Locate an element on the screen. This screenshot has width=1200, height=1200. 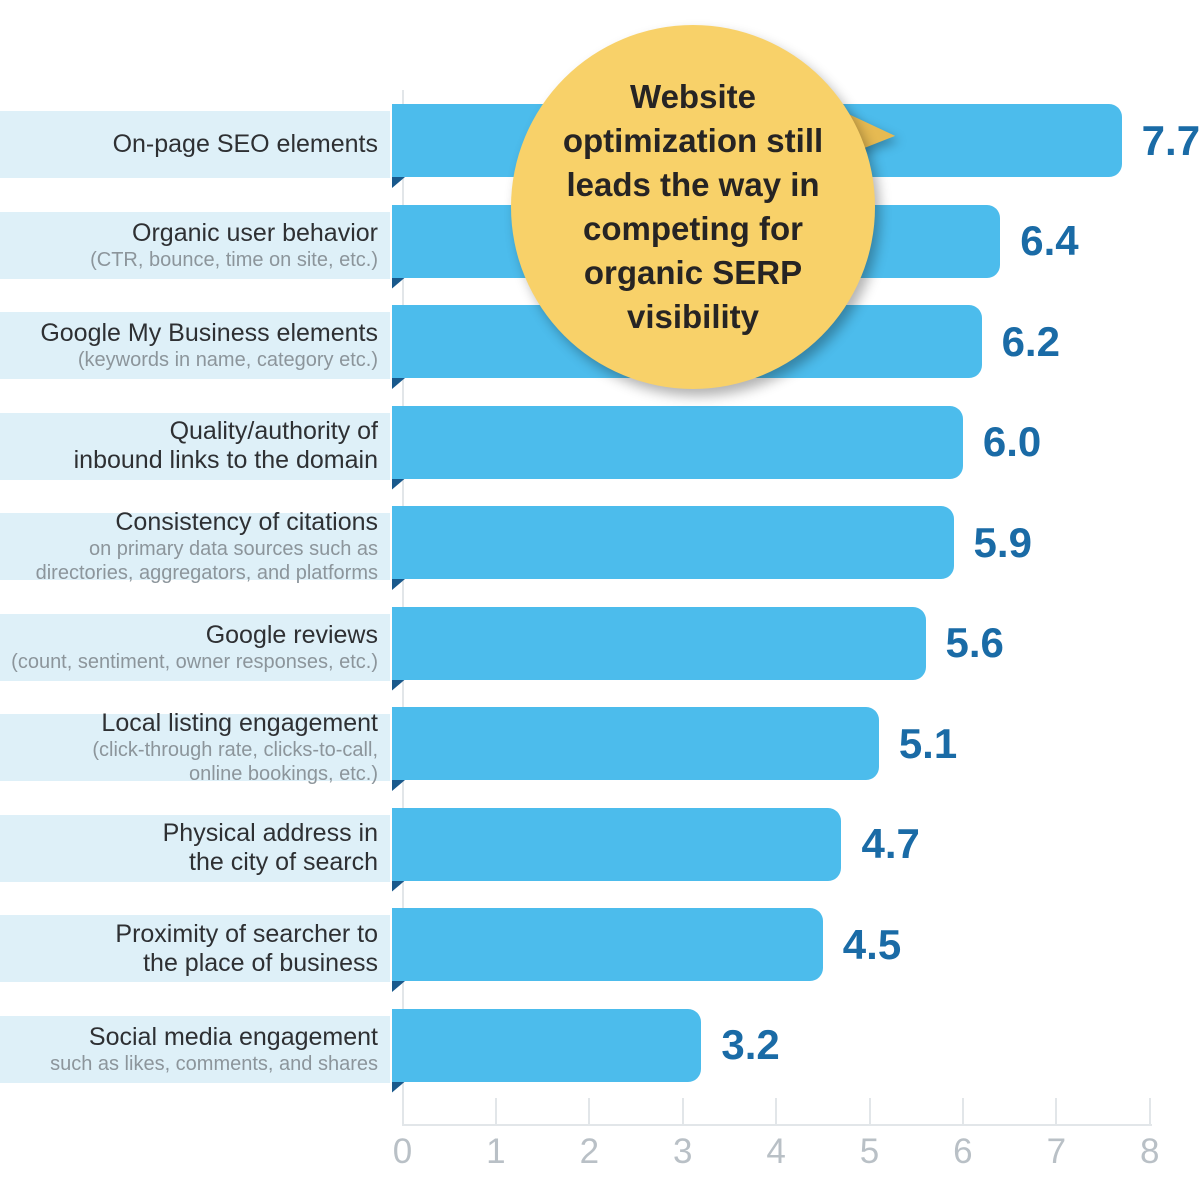
category-label: Google My Business elements is located at coordinates (209, 333).